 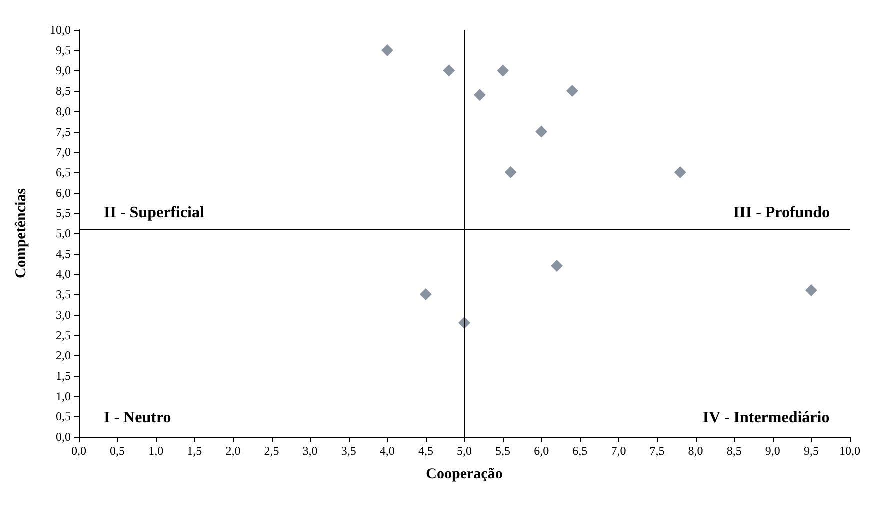 I want to click on y-tick-label: 4,0, so click(x=63, y=274).